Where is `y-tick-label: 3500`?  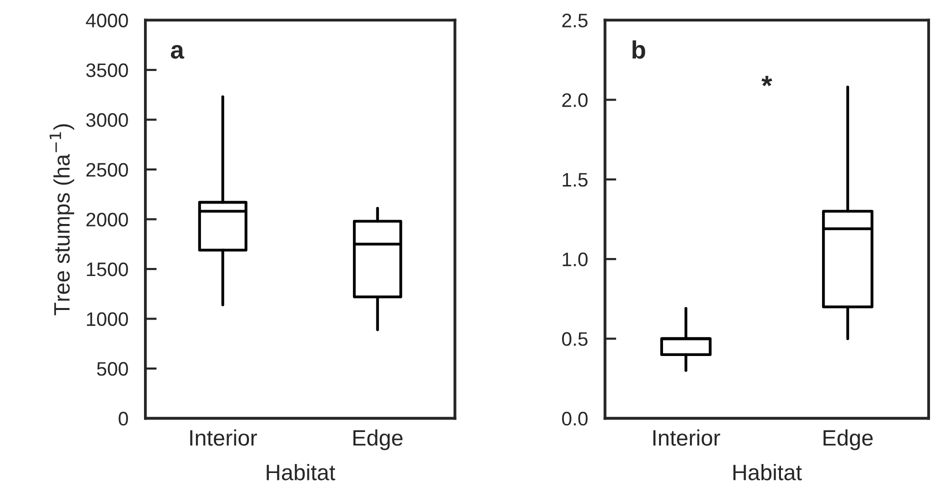 y-tick-label: 3500 is located at coordinates (107, 70).